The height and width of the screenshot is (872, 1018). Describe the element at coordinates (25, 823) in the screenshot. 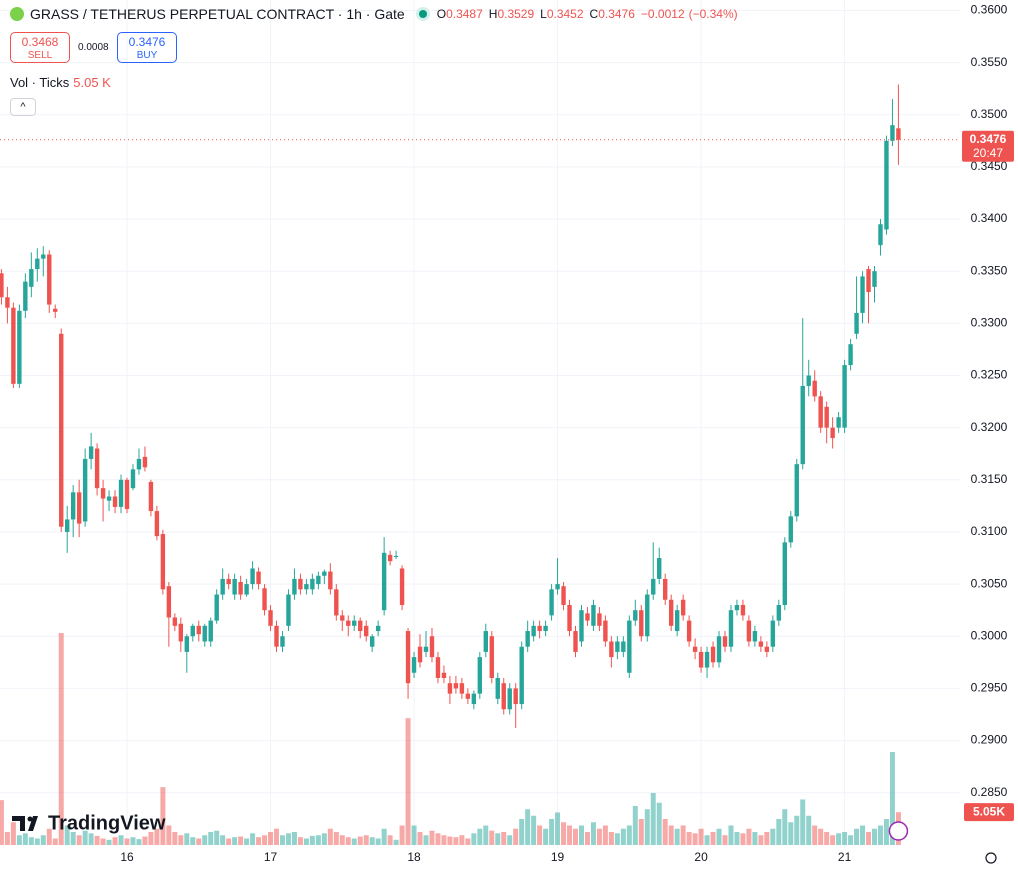

I see `logo` at that location.